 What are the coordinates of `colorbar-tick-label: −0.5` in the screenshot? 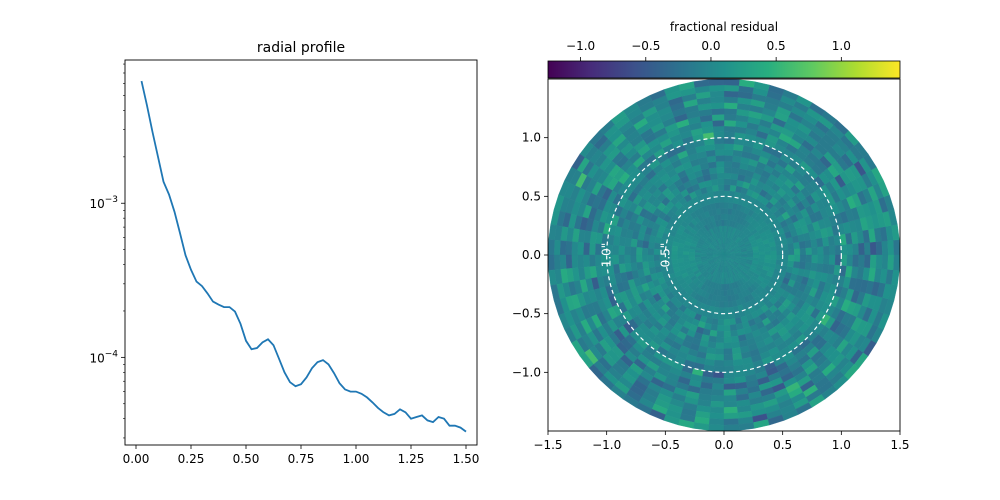 It's located at (645, 46).